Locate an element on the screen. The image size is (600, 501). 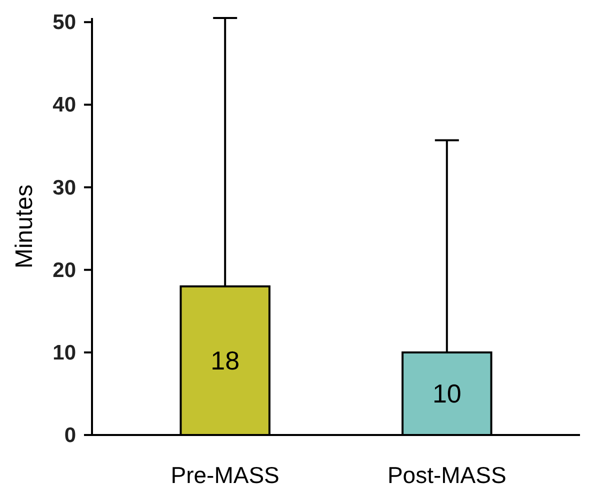
x-tick-label: Pre-MASS is located at coordinates (225, 475).